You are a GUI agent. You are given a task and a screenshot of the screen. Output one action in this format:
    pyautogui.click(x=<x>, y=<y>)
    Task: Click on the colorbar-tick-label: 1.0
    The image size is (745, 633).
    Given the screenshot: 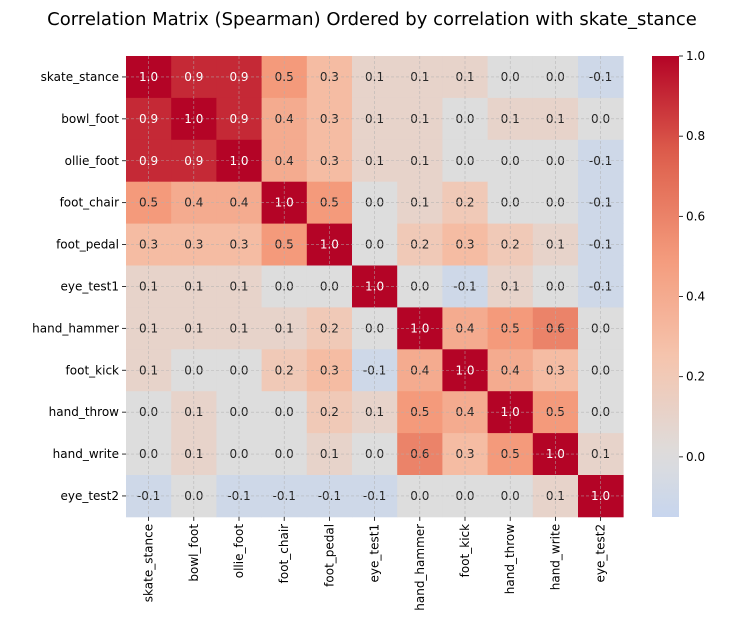 What is the action you would take?
    pyautogui.click(x=695, y=56)
    